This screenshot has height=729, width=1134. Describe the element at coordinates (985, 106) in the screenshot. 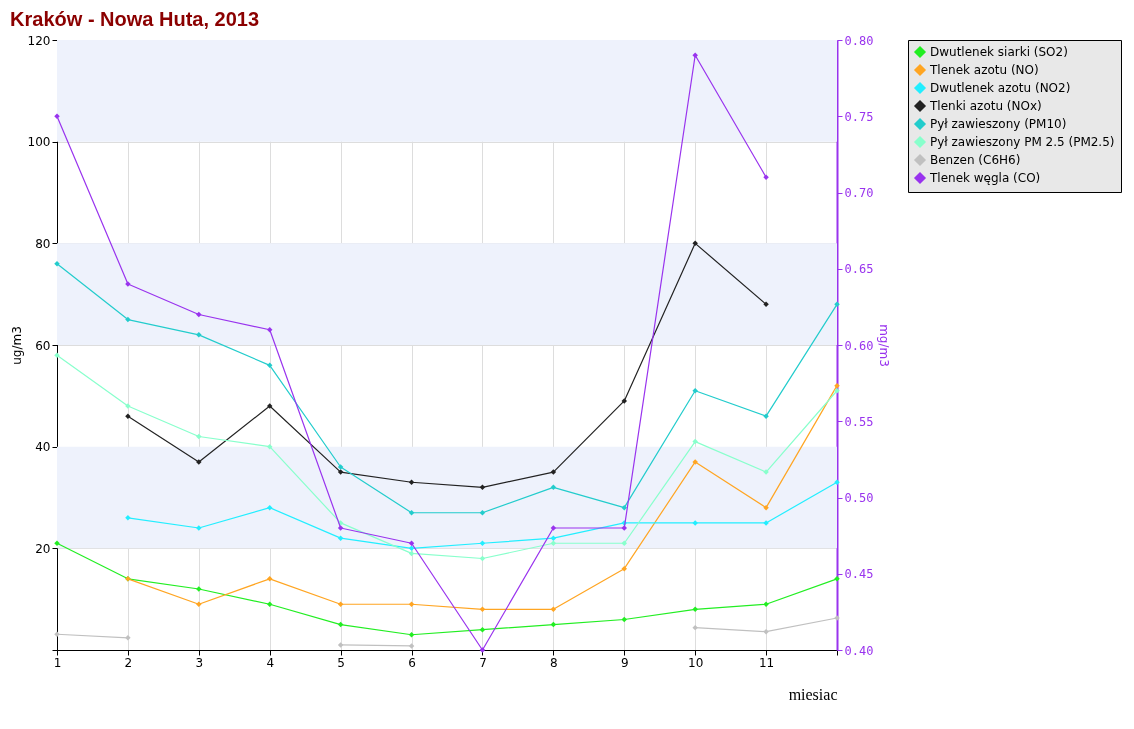

I see `legend-label: Tlenki azotu (NOx)` at that location.